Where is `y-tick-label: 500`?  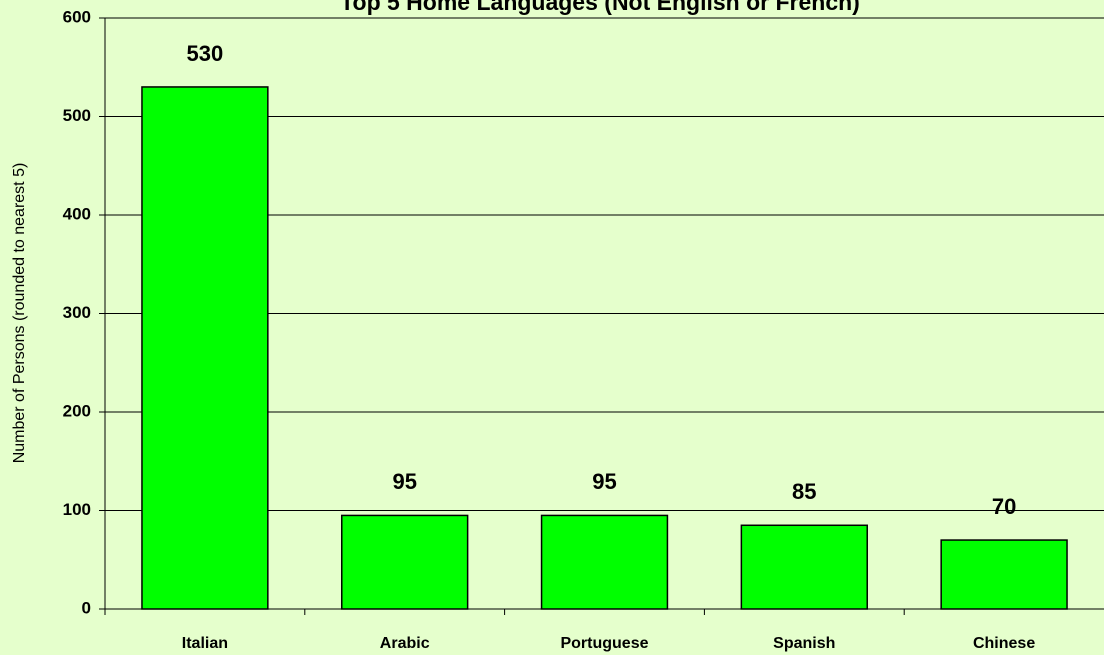
y-tick-label: 500 is located at coordinates (77, 115).